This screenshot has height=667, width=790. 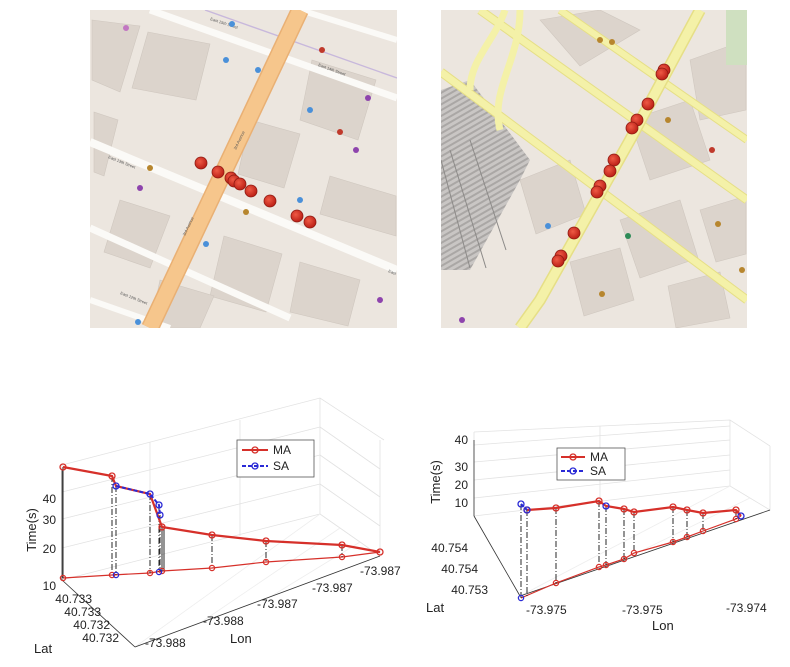 I want to click on z-tick: 20, so click(x=462, y=485).